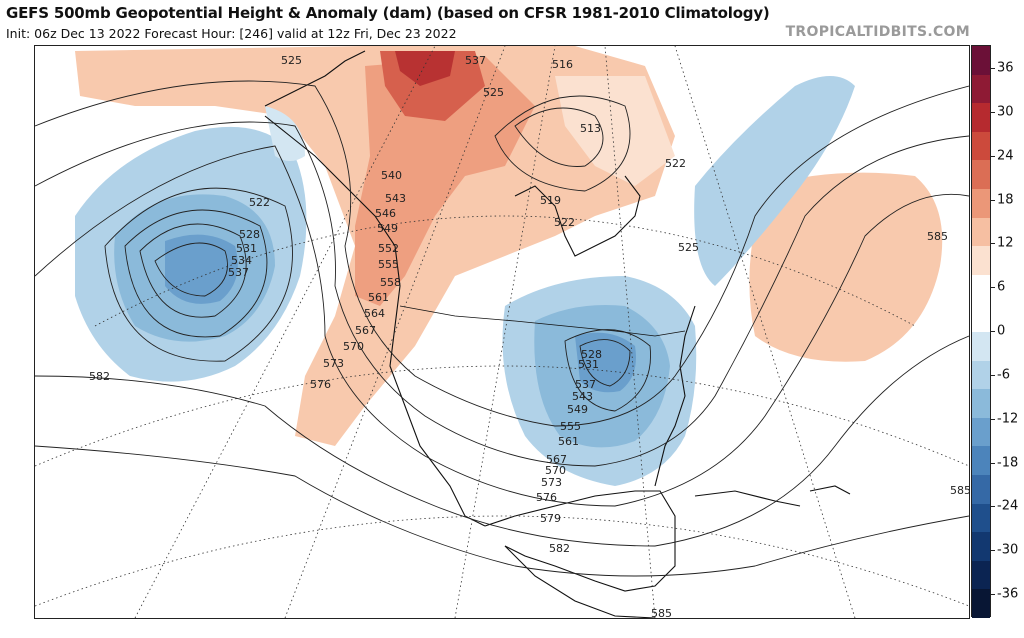  I want to click on canada-us-border, so click(542, 321).